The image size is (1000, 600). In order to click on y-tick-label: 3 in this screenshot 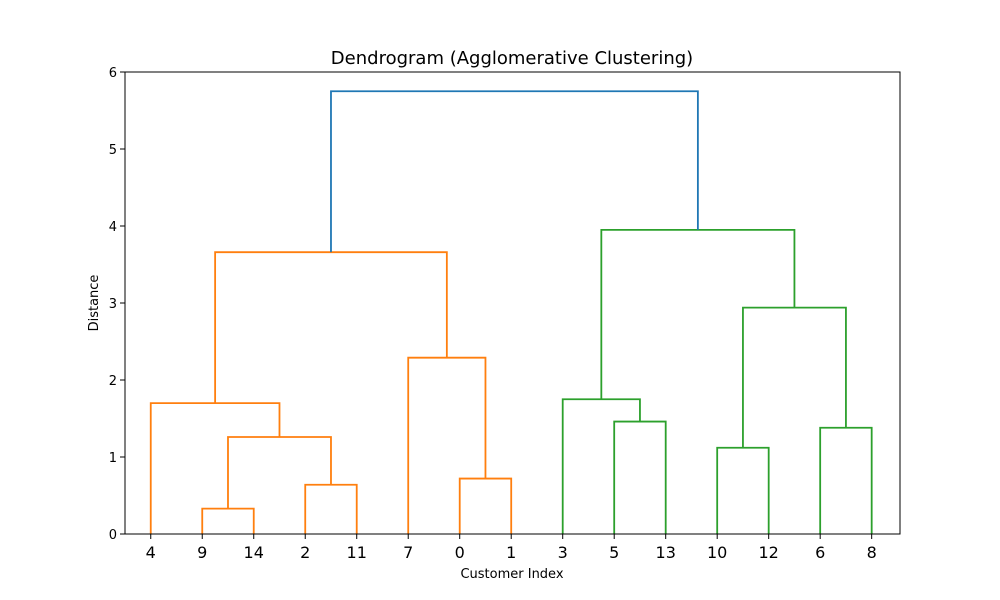, I will do `click(113, 304)`.